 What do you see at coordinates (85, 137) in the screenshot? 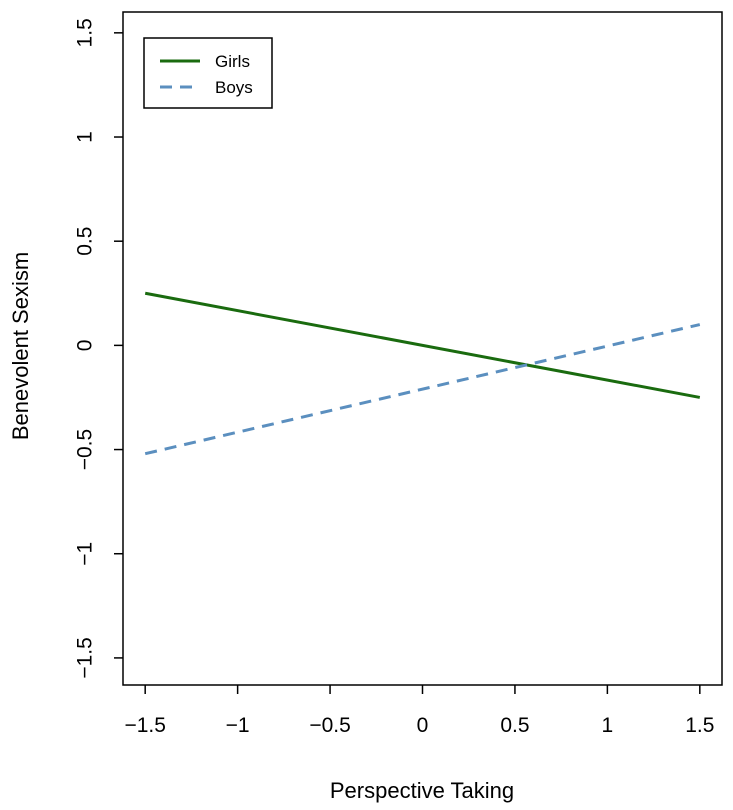
I see `y-tick-label: 1` at bounding box center [85, 137].